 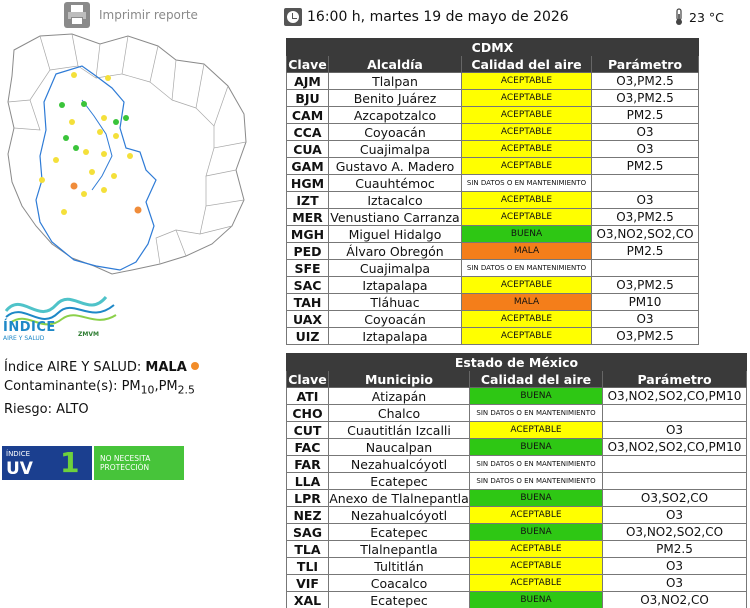 What do you see at coordinates (645, 64) in the screenshot?
I see `column-header: Parámetro` at bounding box center [645, 64].